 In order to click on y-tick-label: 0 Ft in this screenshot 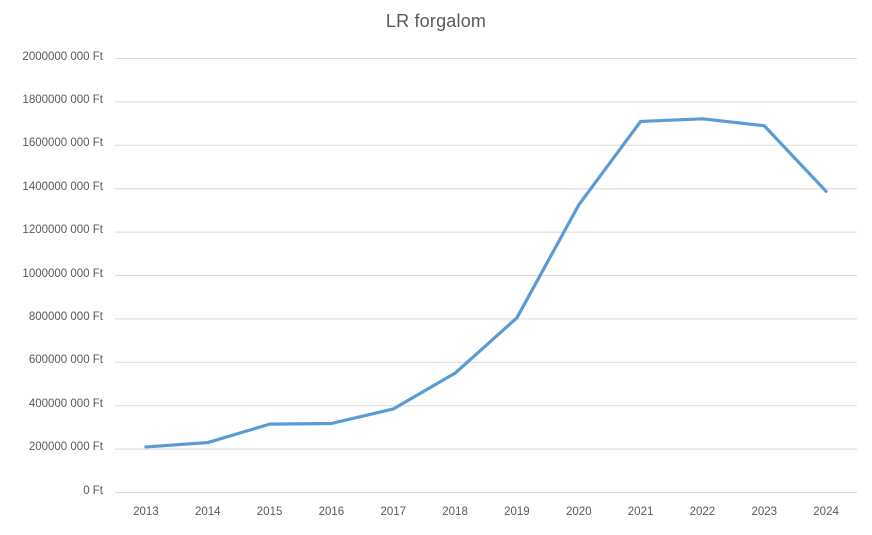, I will do `click(93, 490)`.